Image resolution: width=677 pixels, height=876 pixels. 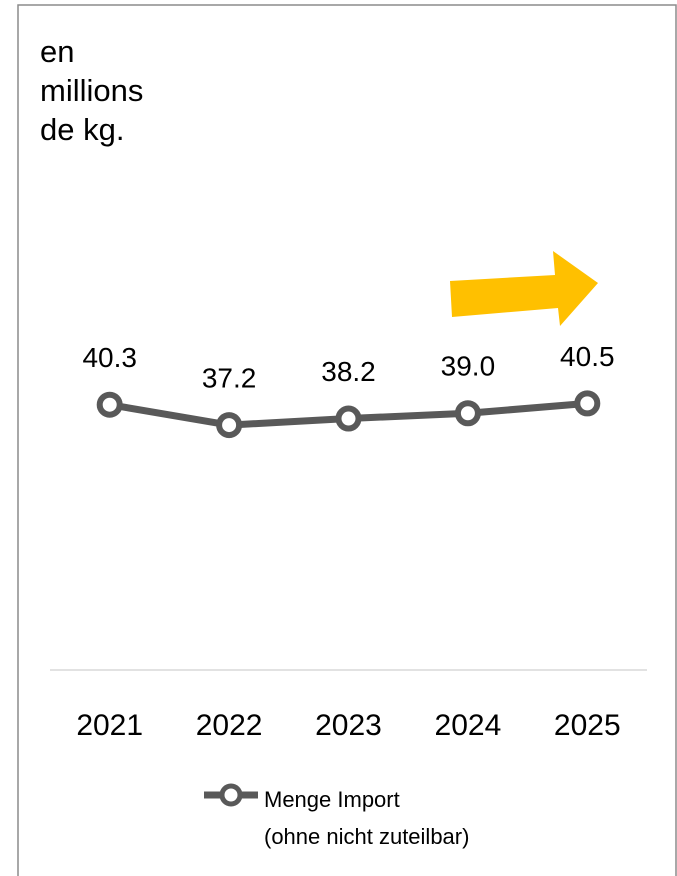 What do you see at coordinates (109, 725) in the screenshot?
I see `x-tick-label: 2021` at bounding box center [109, 725].